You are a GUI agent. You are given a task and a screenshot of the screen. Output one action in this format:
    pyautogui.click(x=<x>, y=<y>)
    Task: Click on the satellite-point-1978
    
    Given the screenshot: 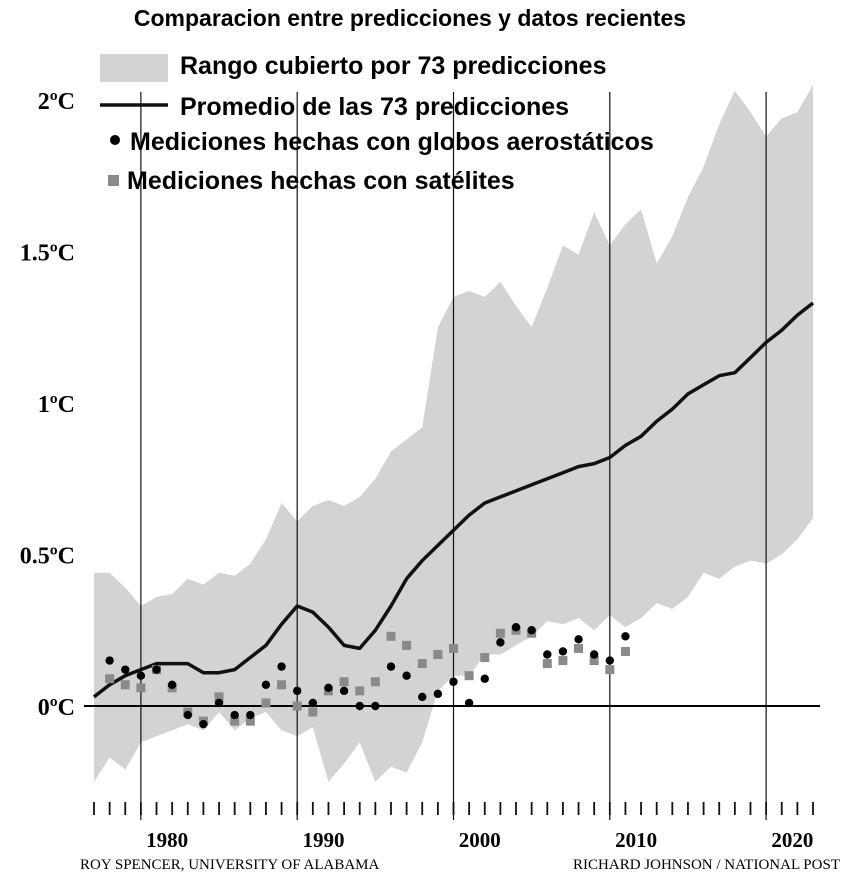 What is the action you would take?
    pyautogui.click(x=141, y=688)
    